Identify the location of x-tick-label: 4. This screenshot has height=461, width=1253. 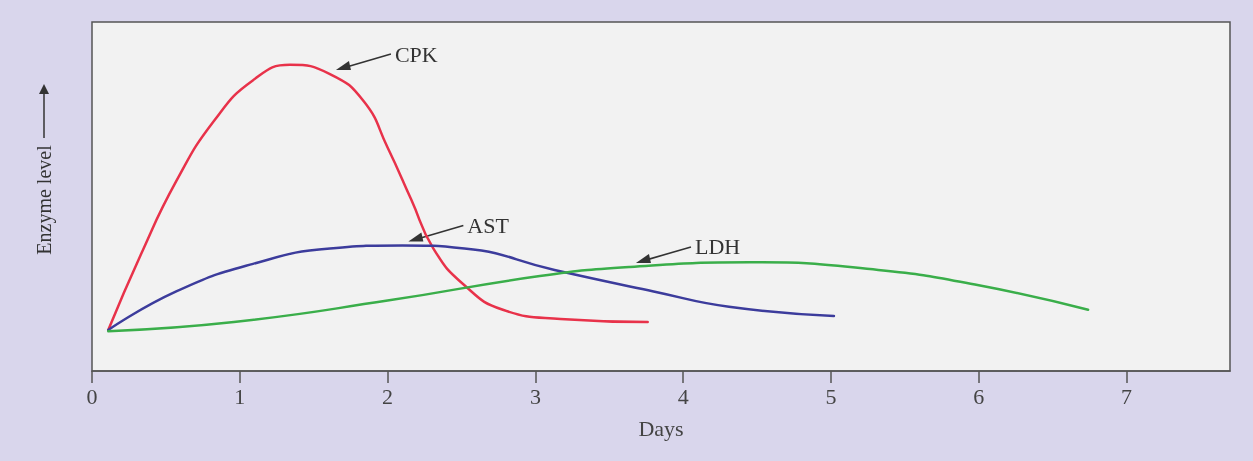
(683, 396).